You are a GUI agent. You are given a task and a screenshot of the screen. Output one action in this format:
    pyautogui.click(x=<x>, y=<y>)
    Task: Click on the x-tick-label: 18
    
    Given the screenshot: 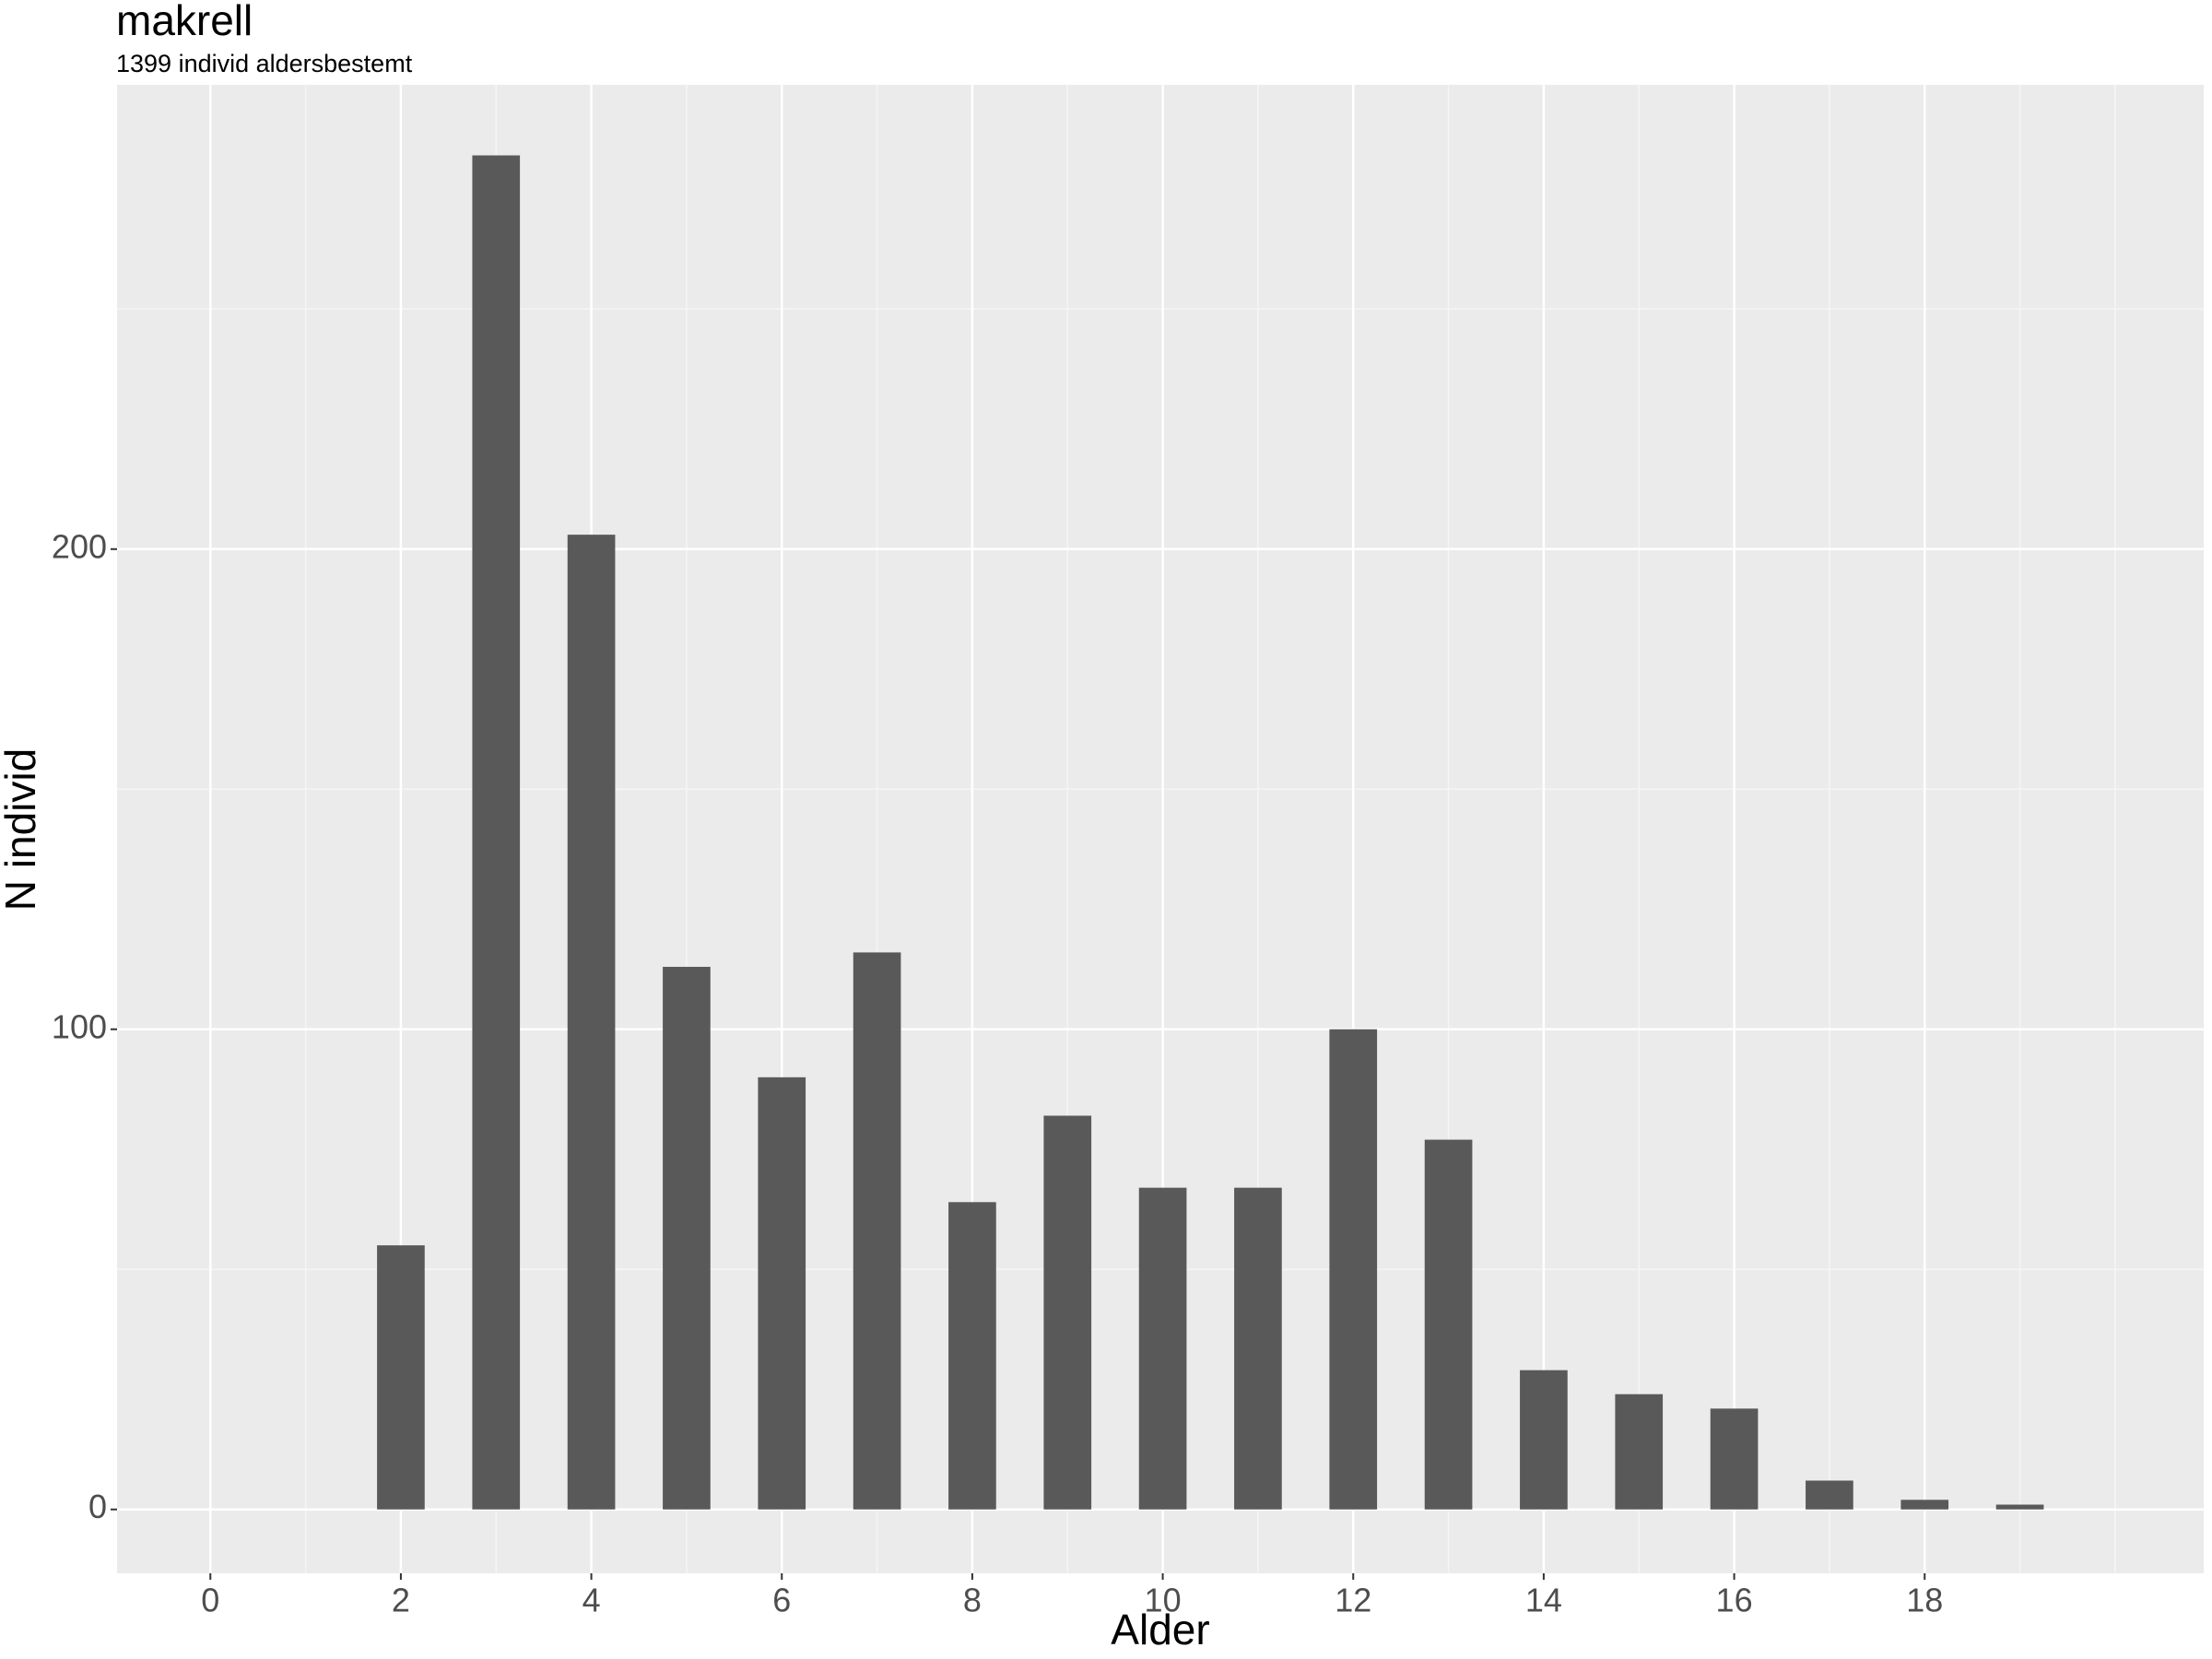 What is the action you would take?
    pyautogui.click(x=1924, y=1600)
    